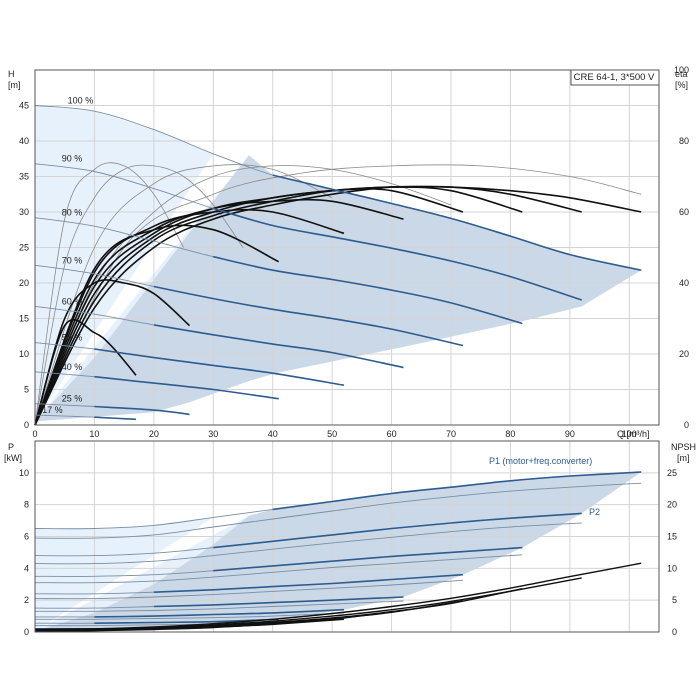  I want to click on head-curve-label: 25 %, so click(72, 399).